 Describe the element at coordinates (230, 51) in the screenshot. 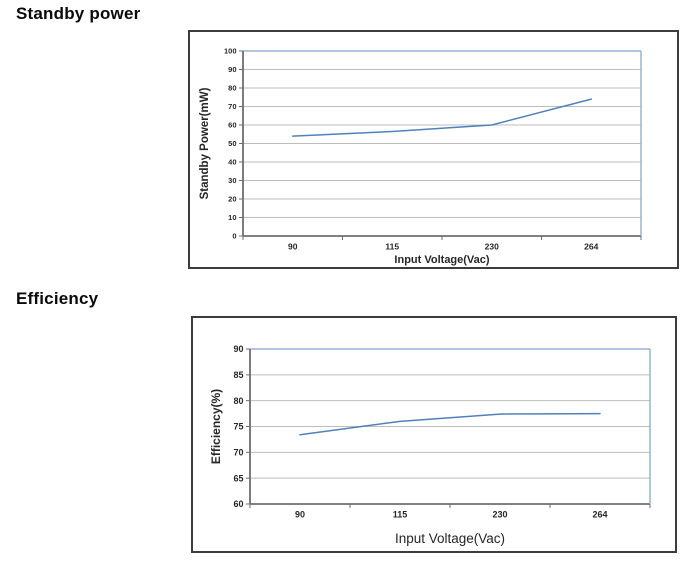

I see `y-tick-label: 100` at that location.